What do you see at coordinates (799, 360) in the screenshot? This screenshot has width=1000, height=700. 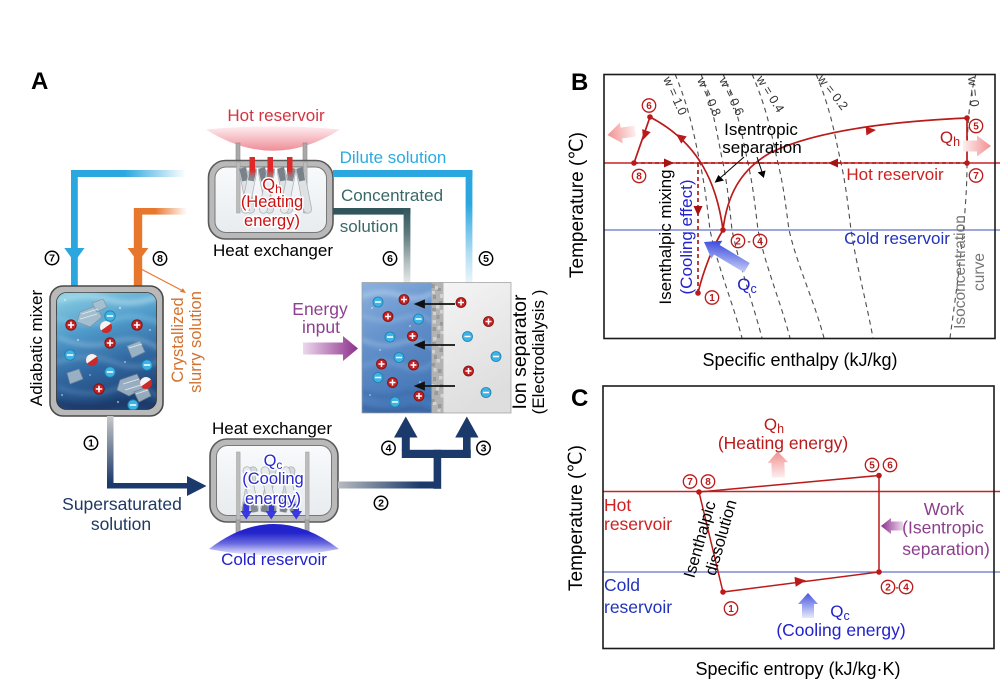 I see `svg-text: Specific enthalpy (kJ/kg)` at bounding box center [799, 360].